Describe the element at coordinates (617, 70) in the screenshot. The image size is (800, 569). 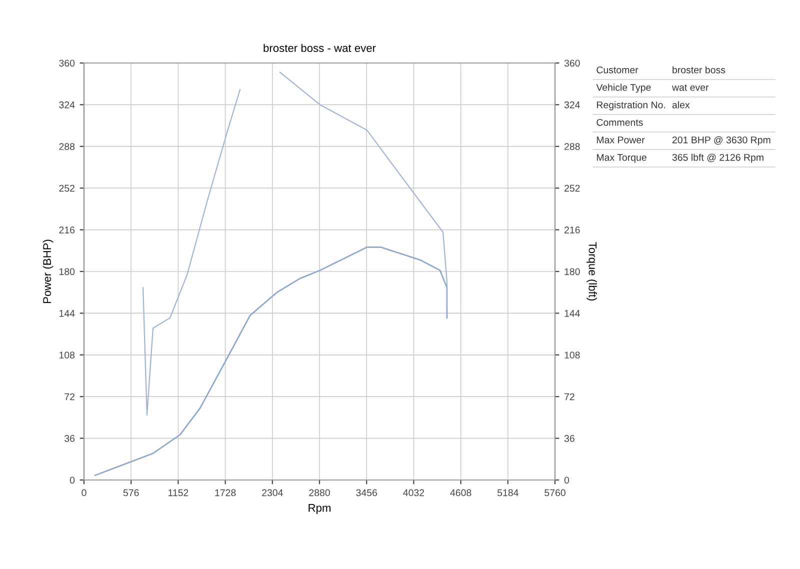
I see `text: Customer` at that location.